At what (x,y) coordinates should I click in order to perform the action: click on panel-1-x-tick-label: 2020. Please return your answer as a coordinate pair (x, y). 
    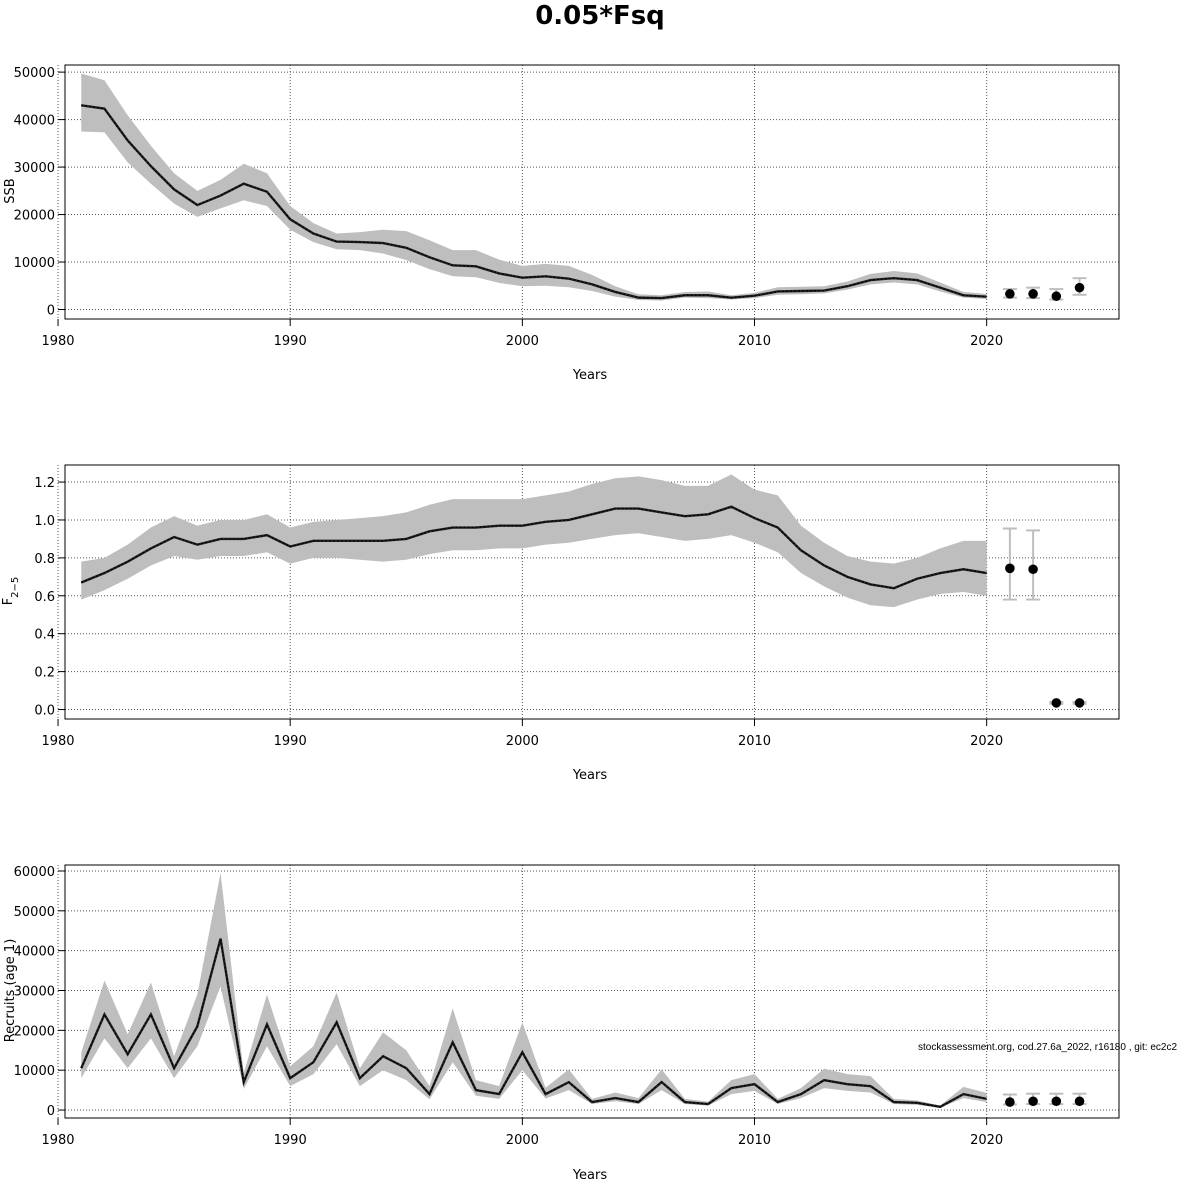
    Looking at the image, I should click on (986, 341).